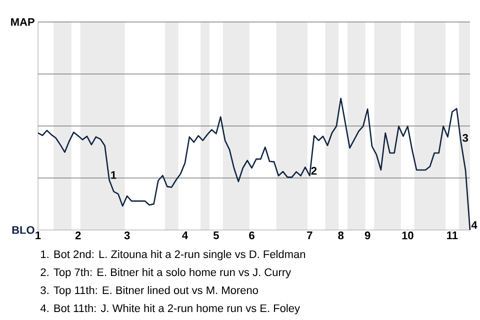 The height and width of the screenshot is (320, 480). Describe the element at coordinates (367, 236) in the screenshot. I see `x-tick-label: 9` at that location.